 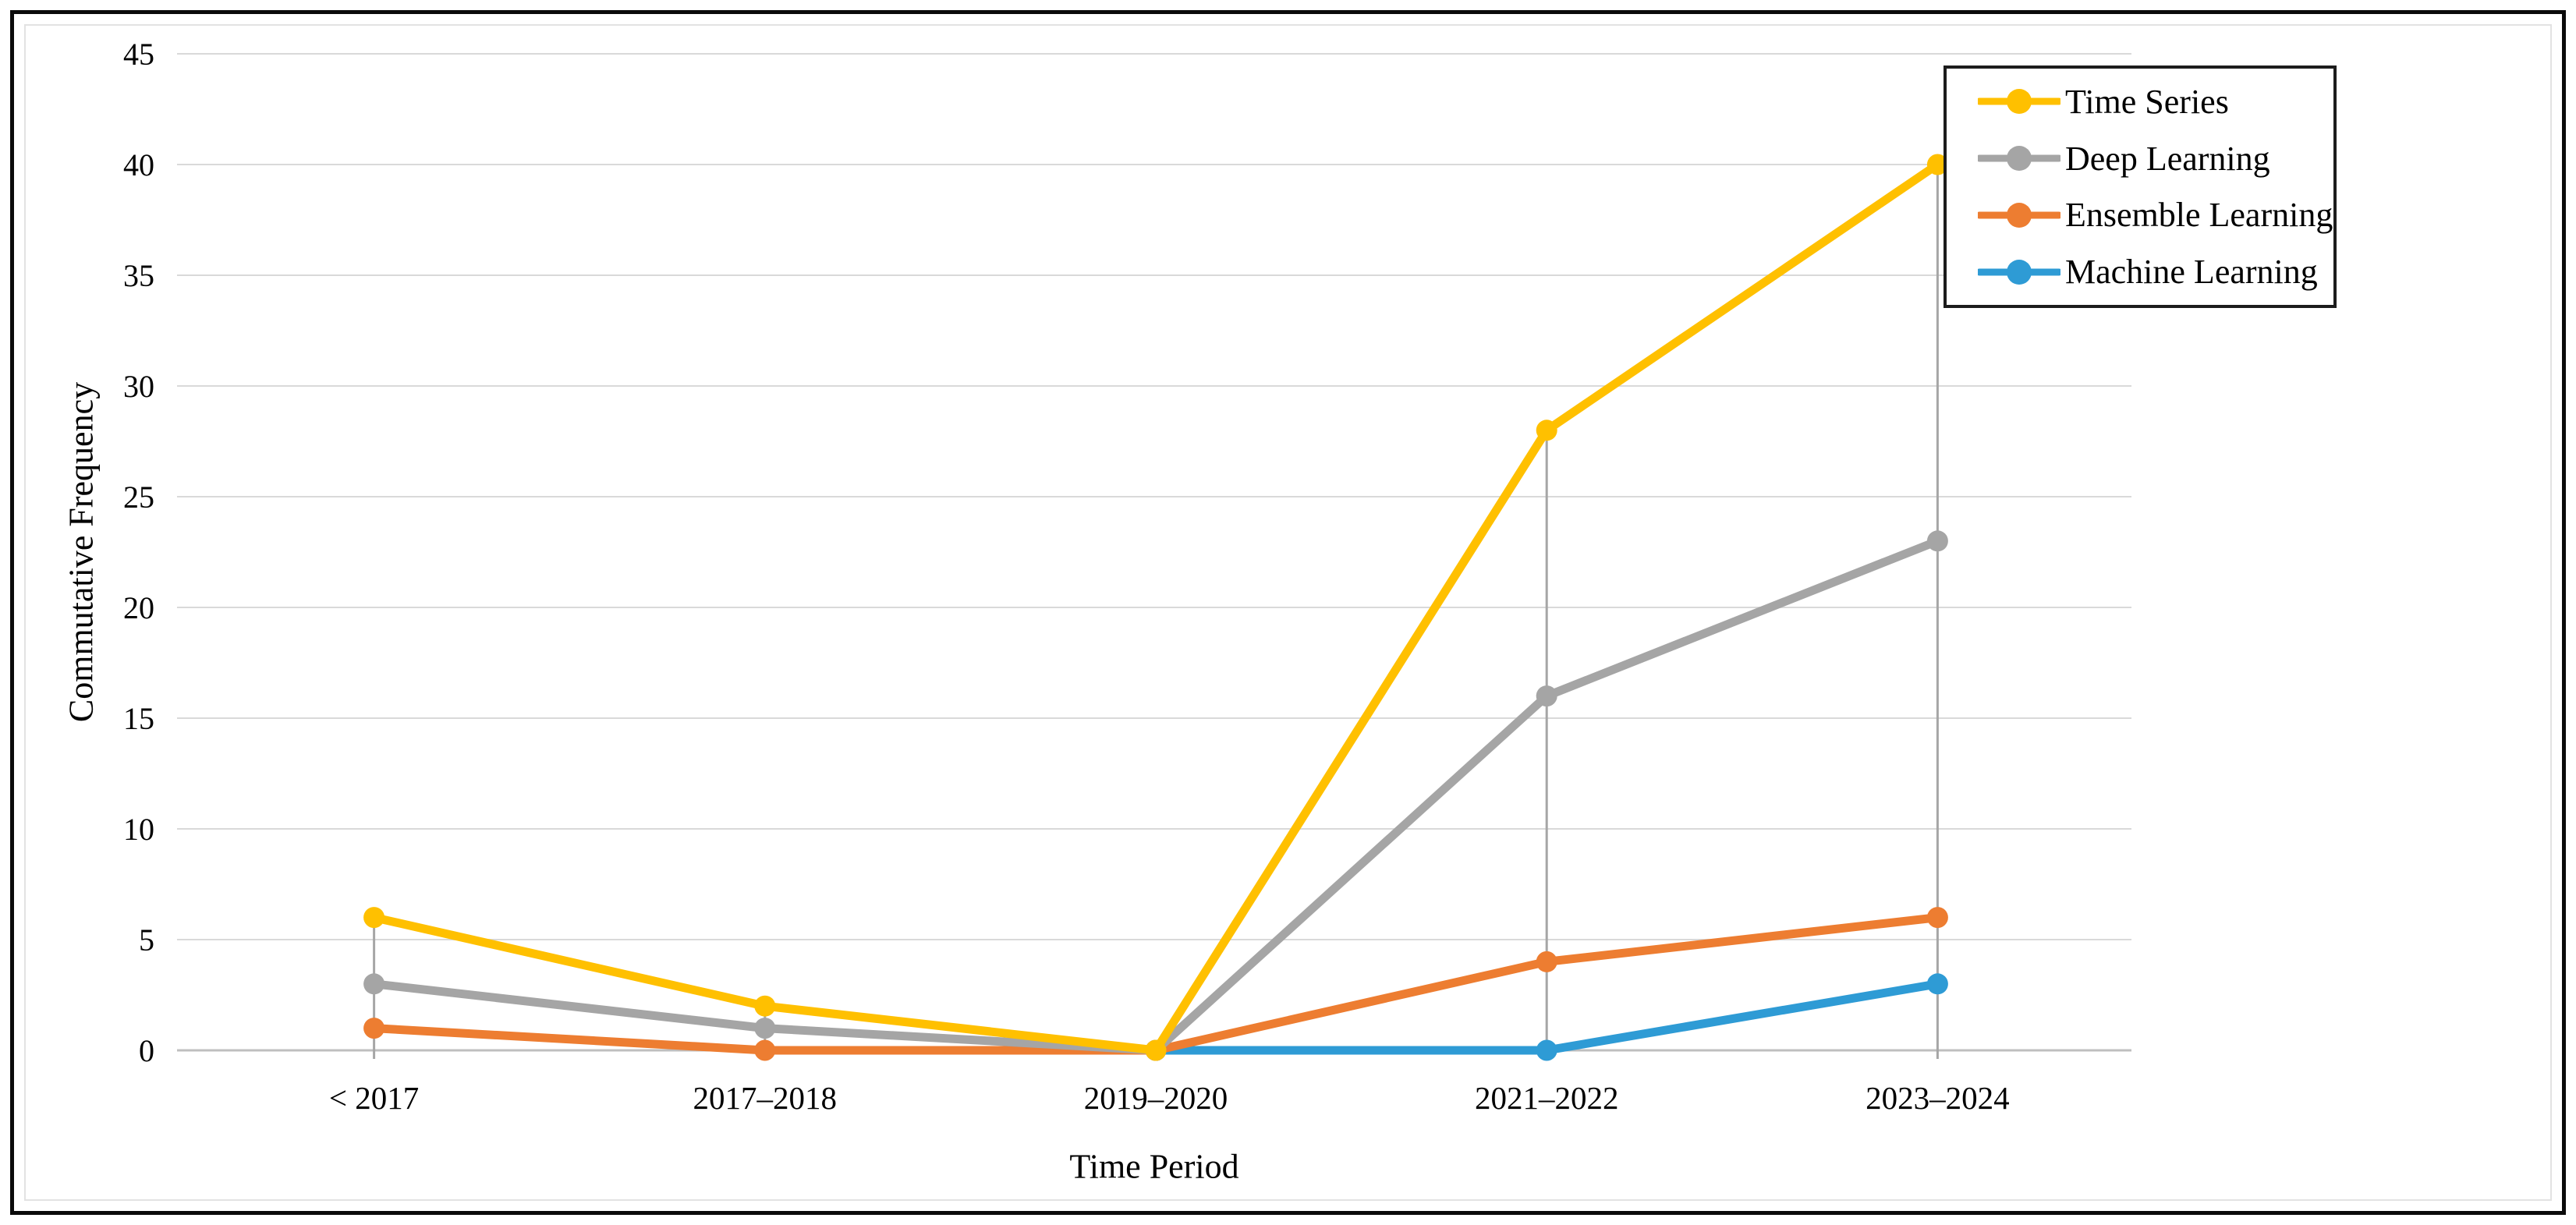 I want to click on y-tick-label: 35, so click(x=138, y=275).